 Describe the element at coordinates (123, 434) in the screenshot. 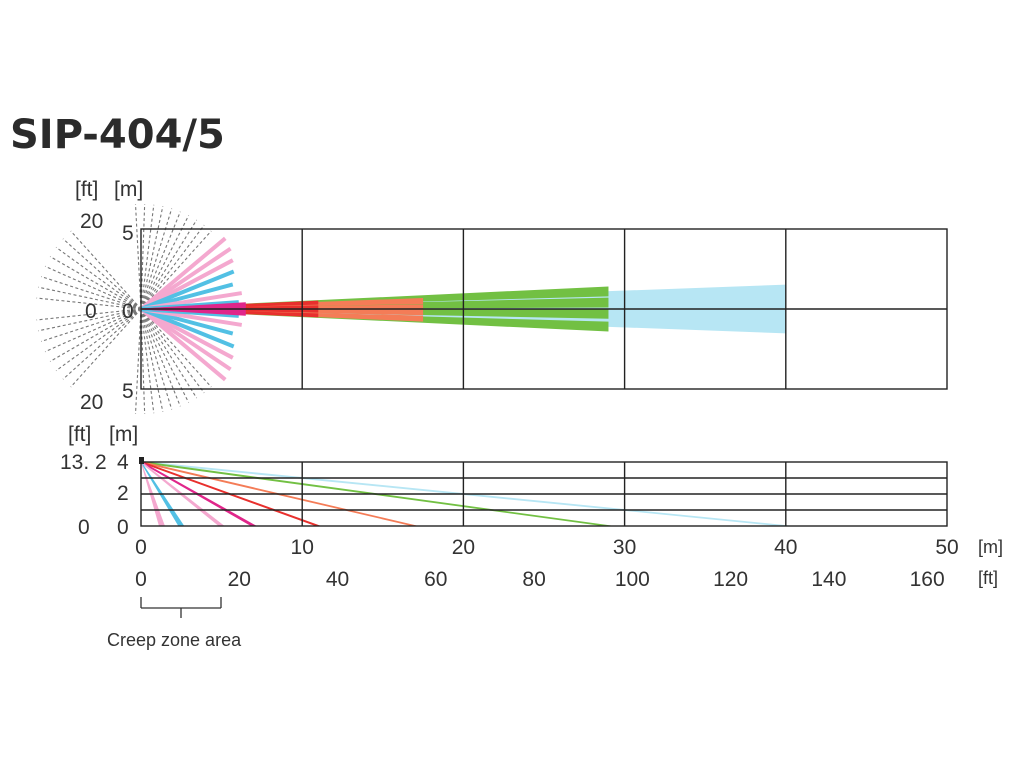

I see `side-m-unit: [m]` at that location.